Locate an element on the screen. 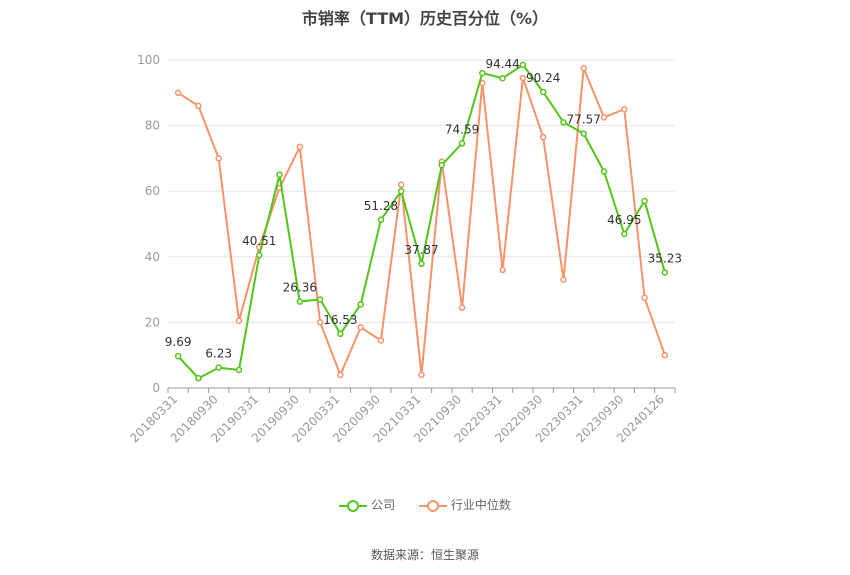  data-label-company: 77.57 is located at coordinates (584, 120).